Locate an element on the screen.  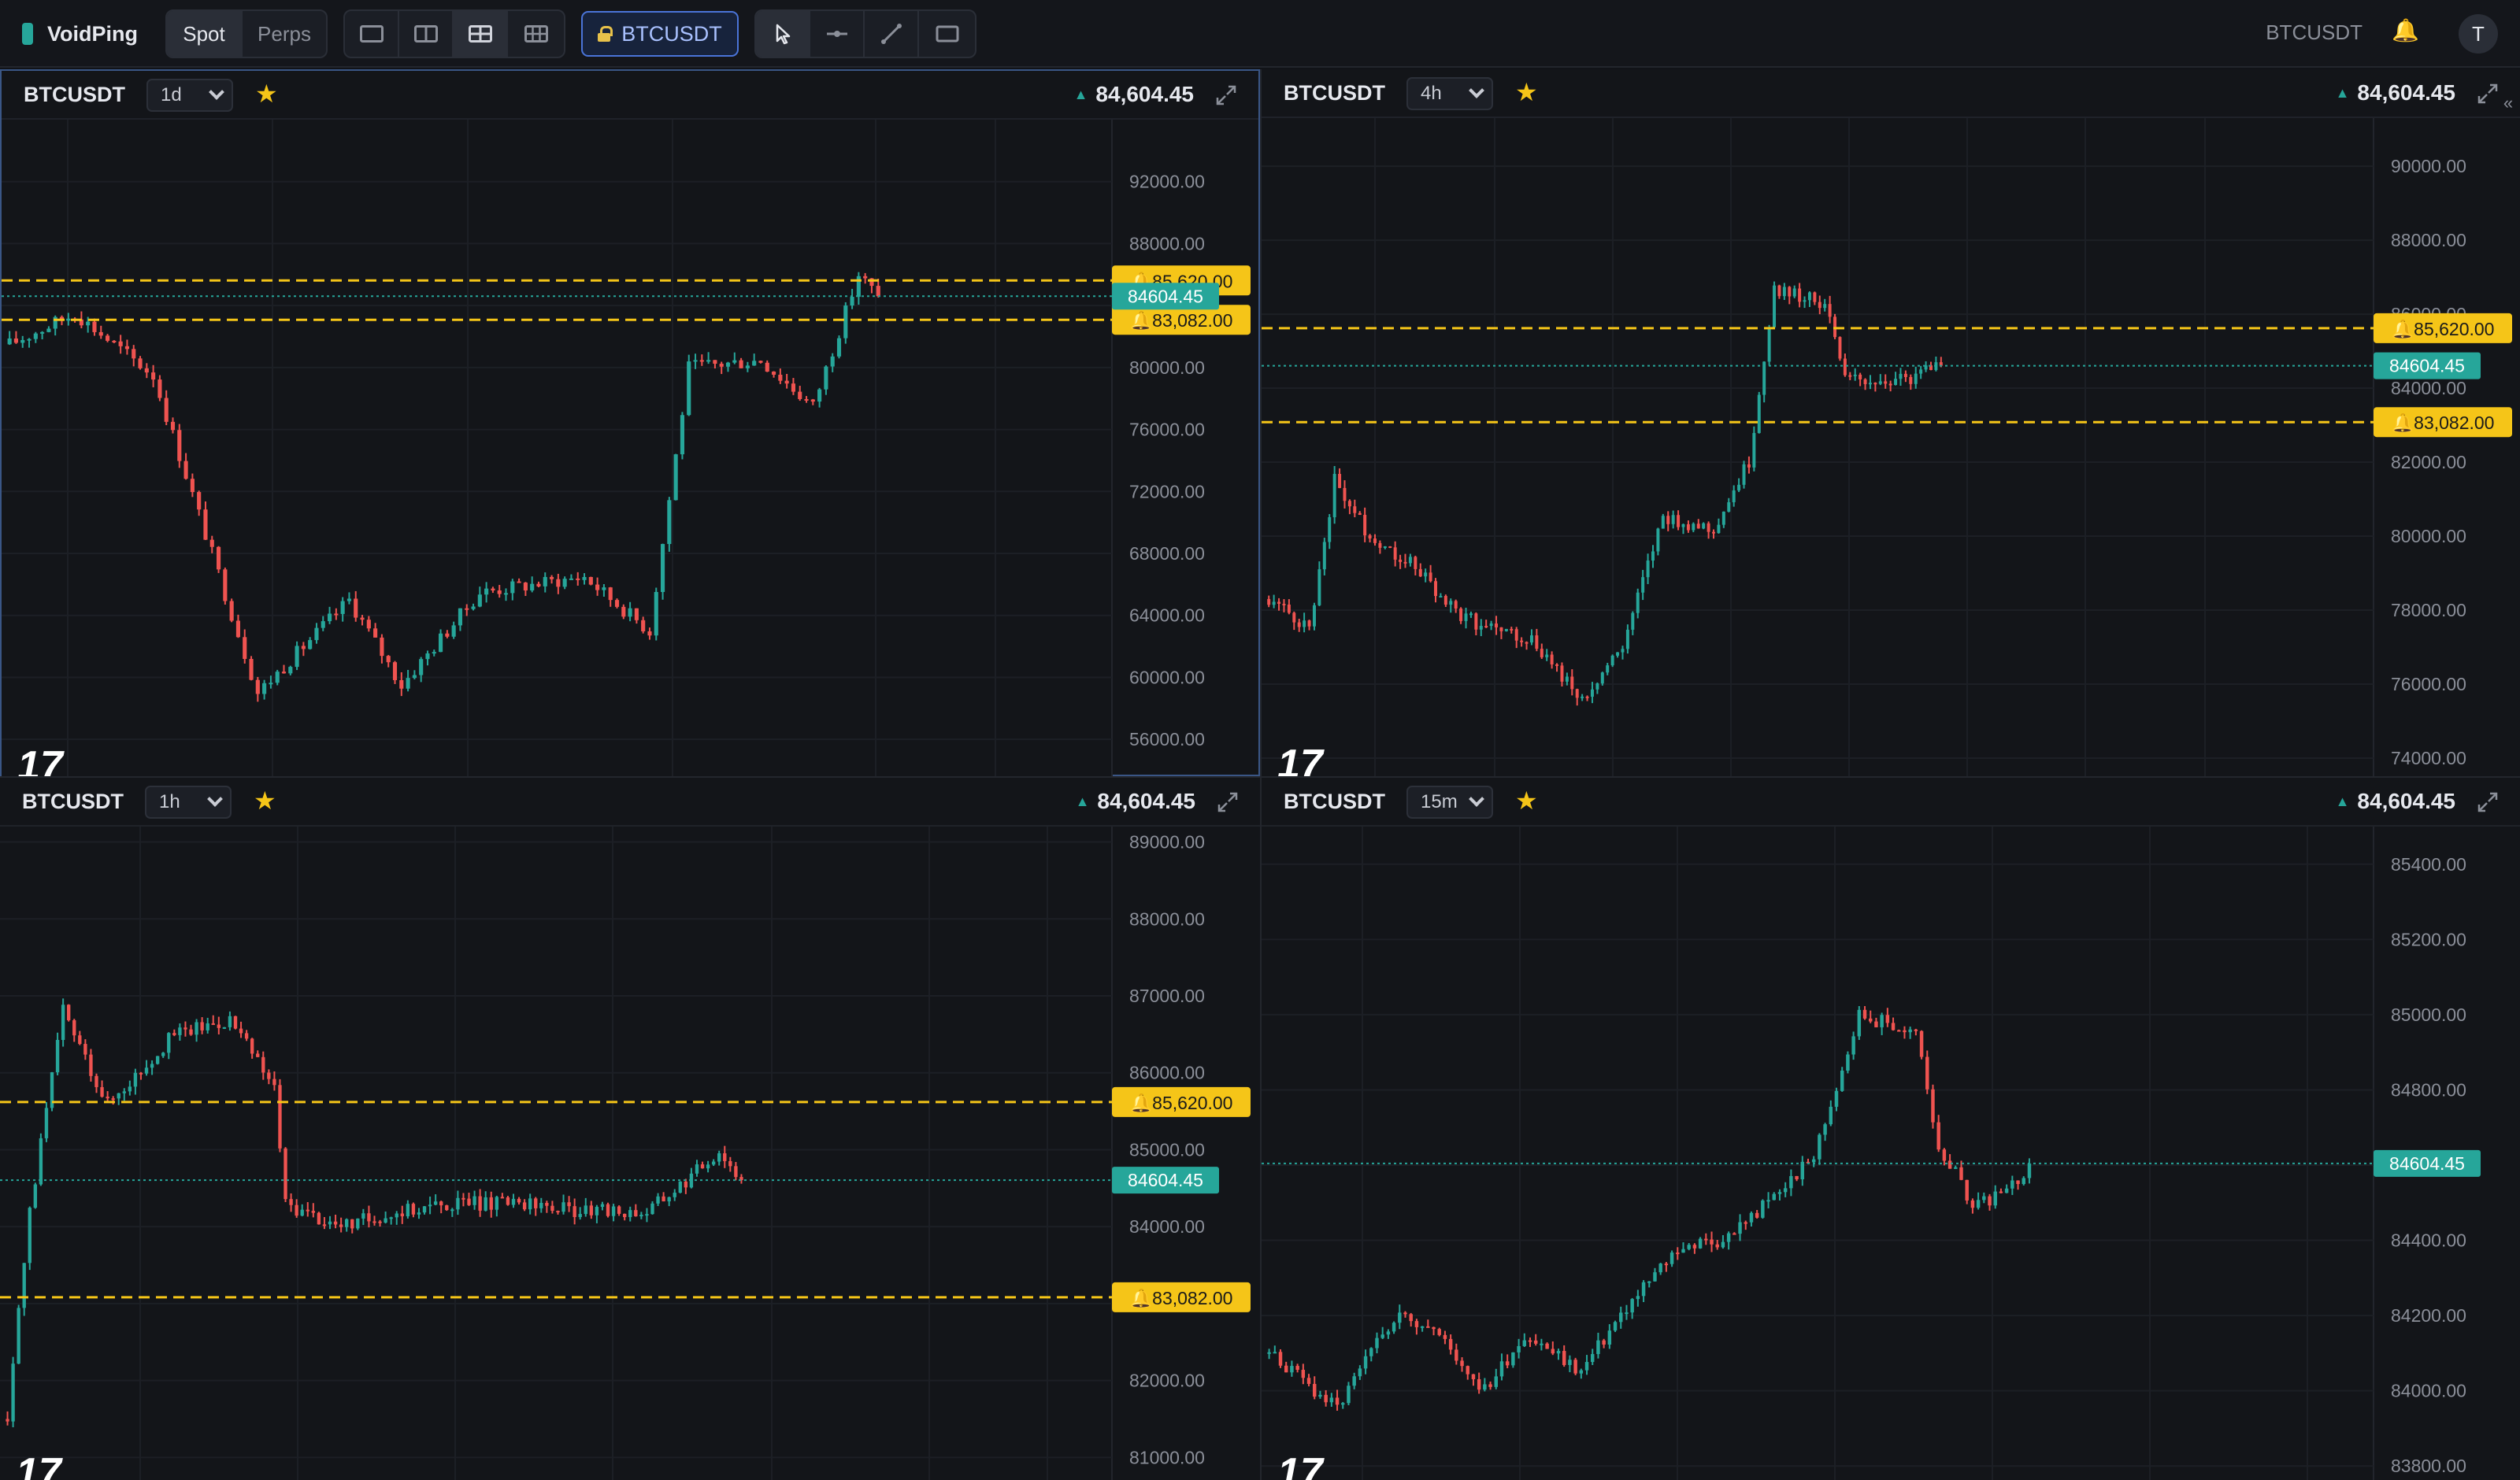
last-price-value: 84,604.45 is located at coordinates (2406, 92).